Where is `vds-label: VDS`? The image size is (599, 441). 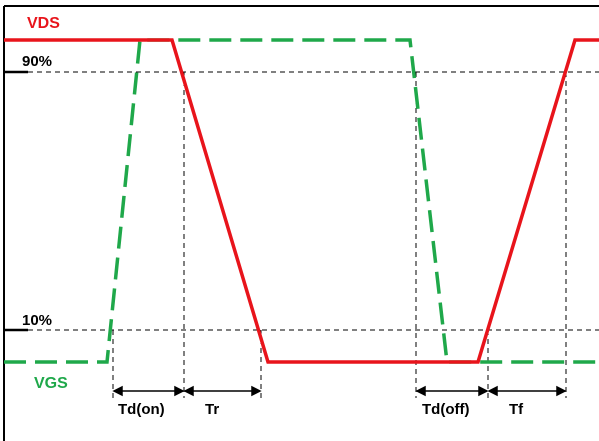 vds-label: VDS is located at coordinates (43, 23).